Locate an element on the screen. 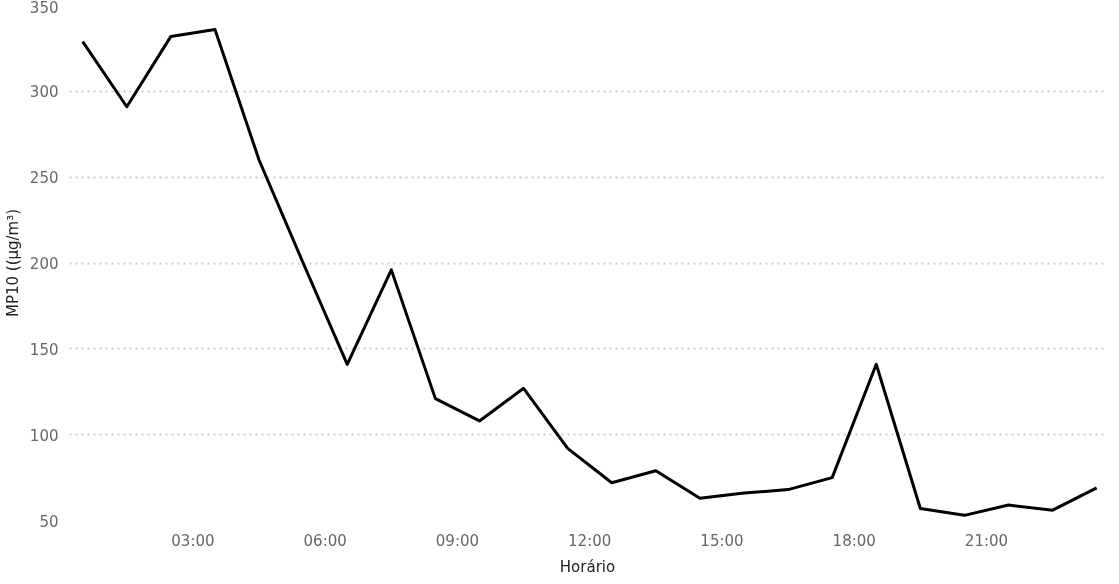 The image size is (1119, 584). y-tick-label: 200 is located at coordinates (44, 264).